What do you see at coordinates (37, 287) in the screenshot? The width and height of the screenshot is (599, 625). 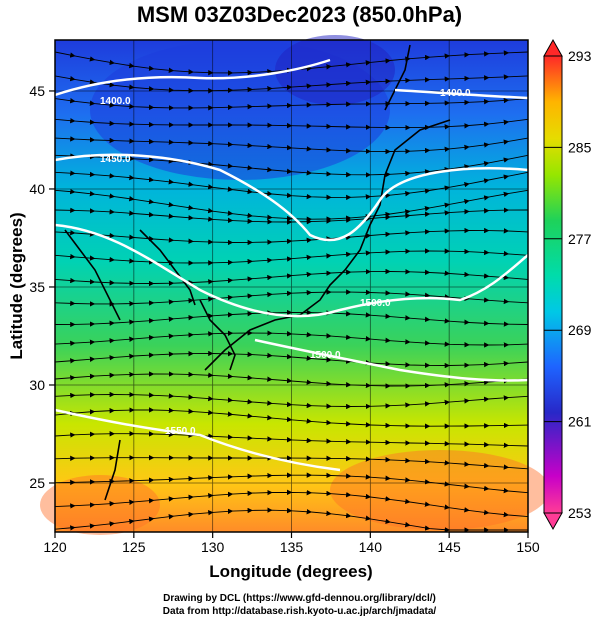 I see `y-tick-label: 35` at bounding box center [37, 287].